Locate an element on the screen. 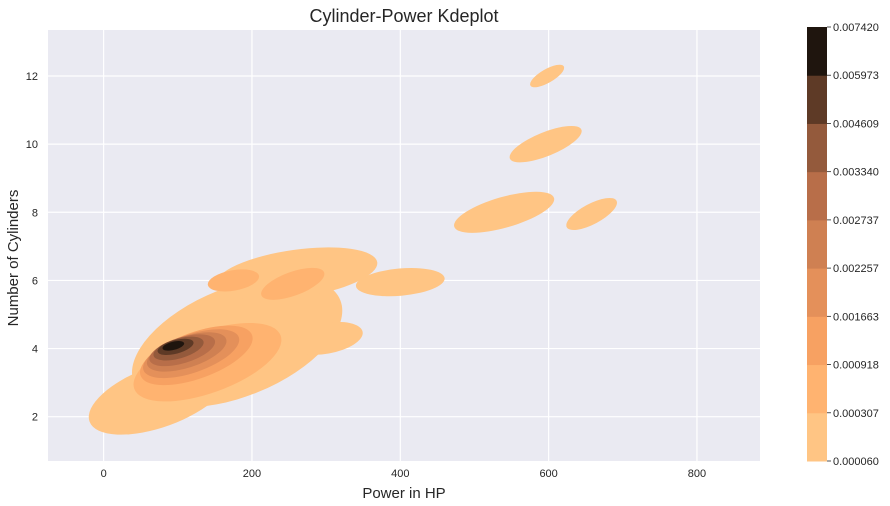 The height and width of the screenshot is (506, 890). y-tick-label: 12 is located at coordinates (32, 77).